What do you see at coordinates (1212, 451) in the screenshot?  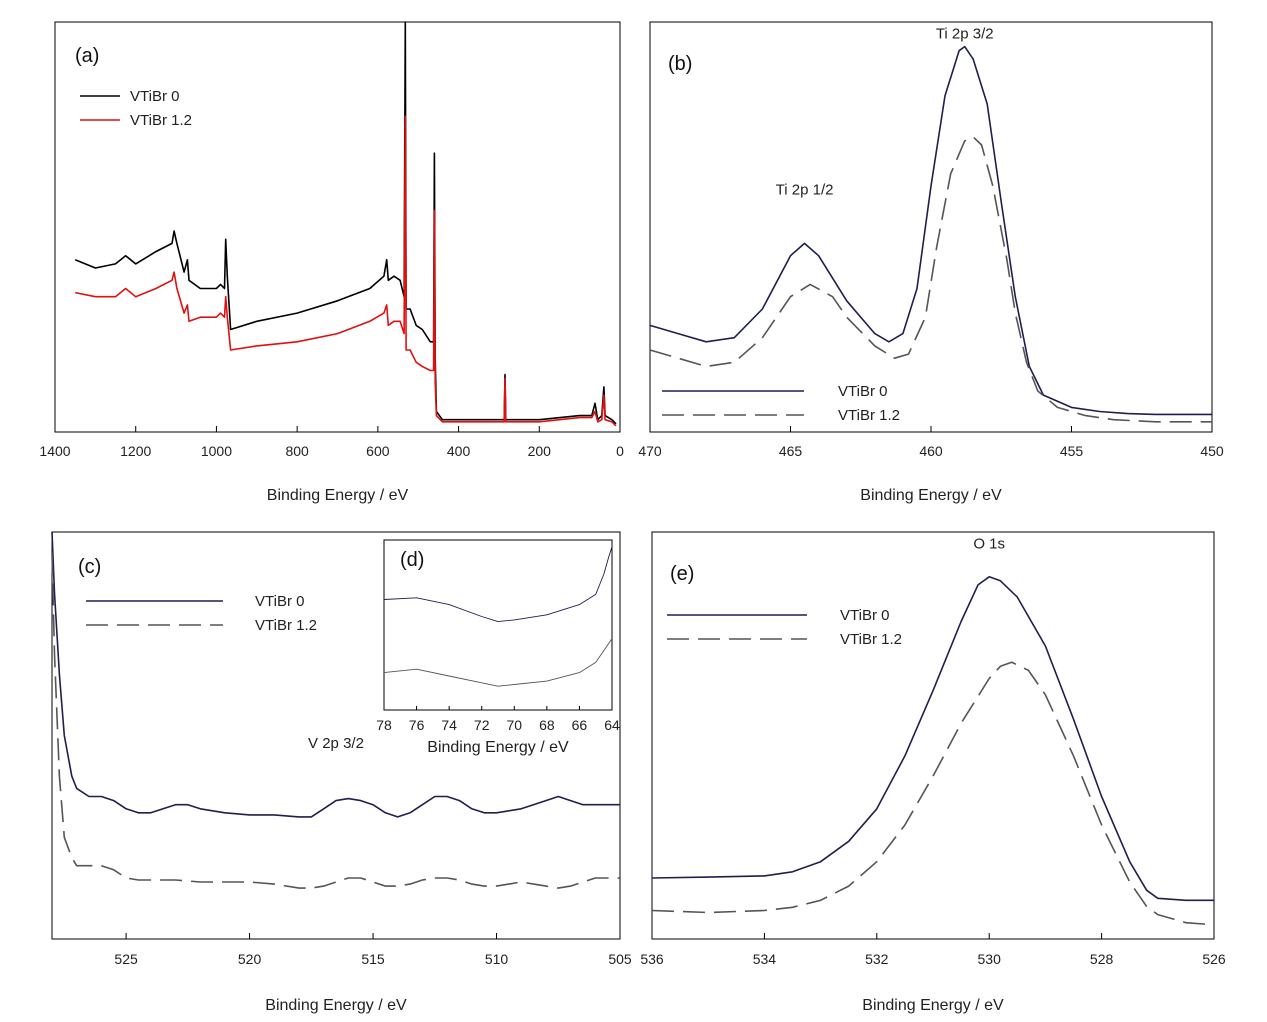 I see `x-tick-label: 450` at bounding box center [1212, 451].